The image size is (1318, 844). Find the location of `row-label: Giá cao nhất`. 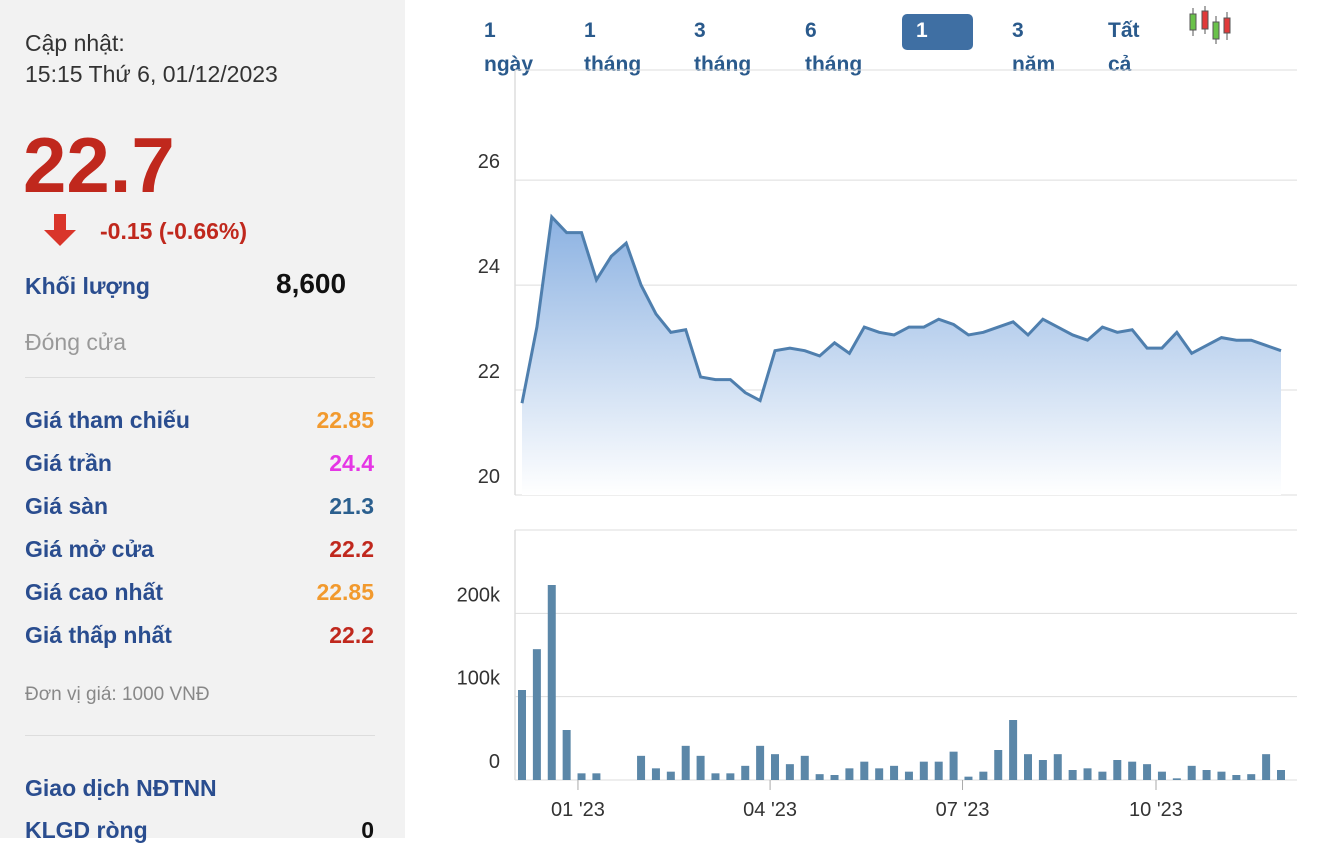

row-label: Giá cao nhất is located at coordinates (94, 592).